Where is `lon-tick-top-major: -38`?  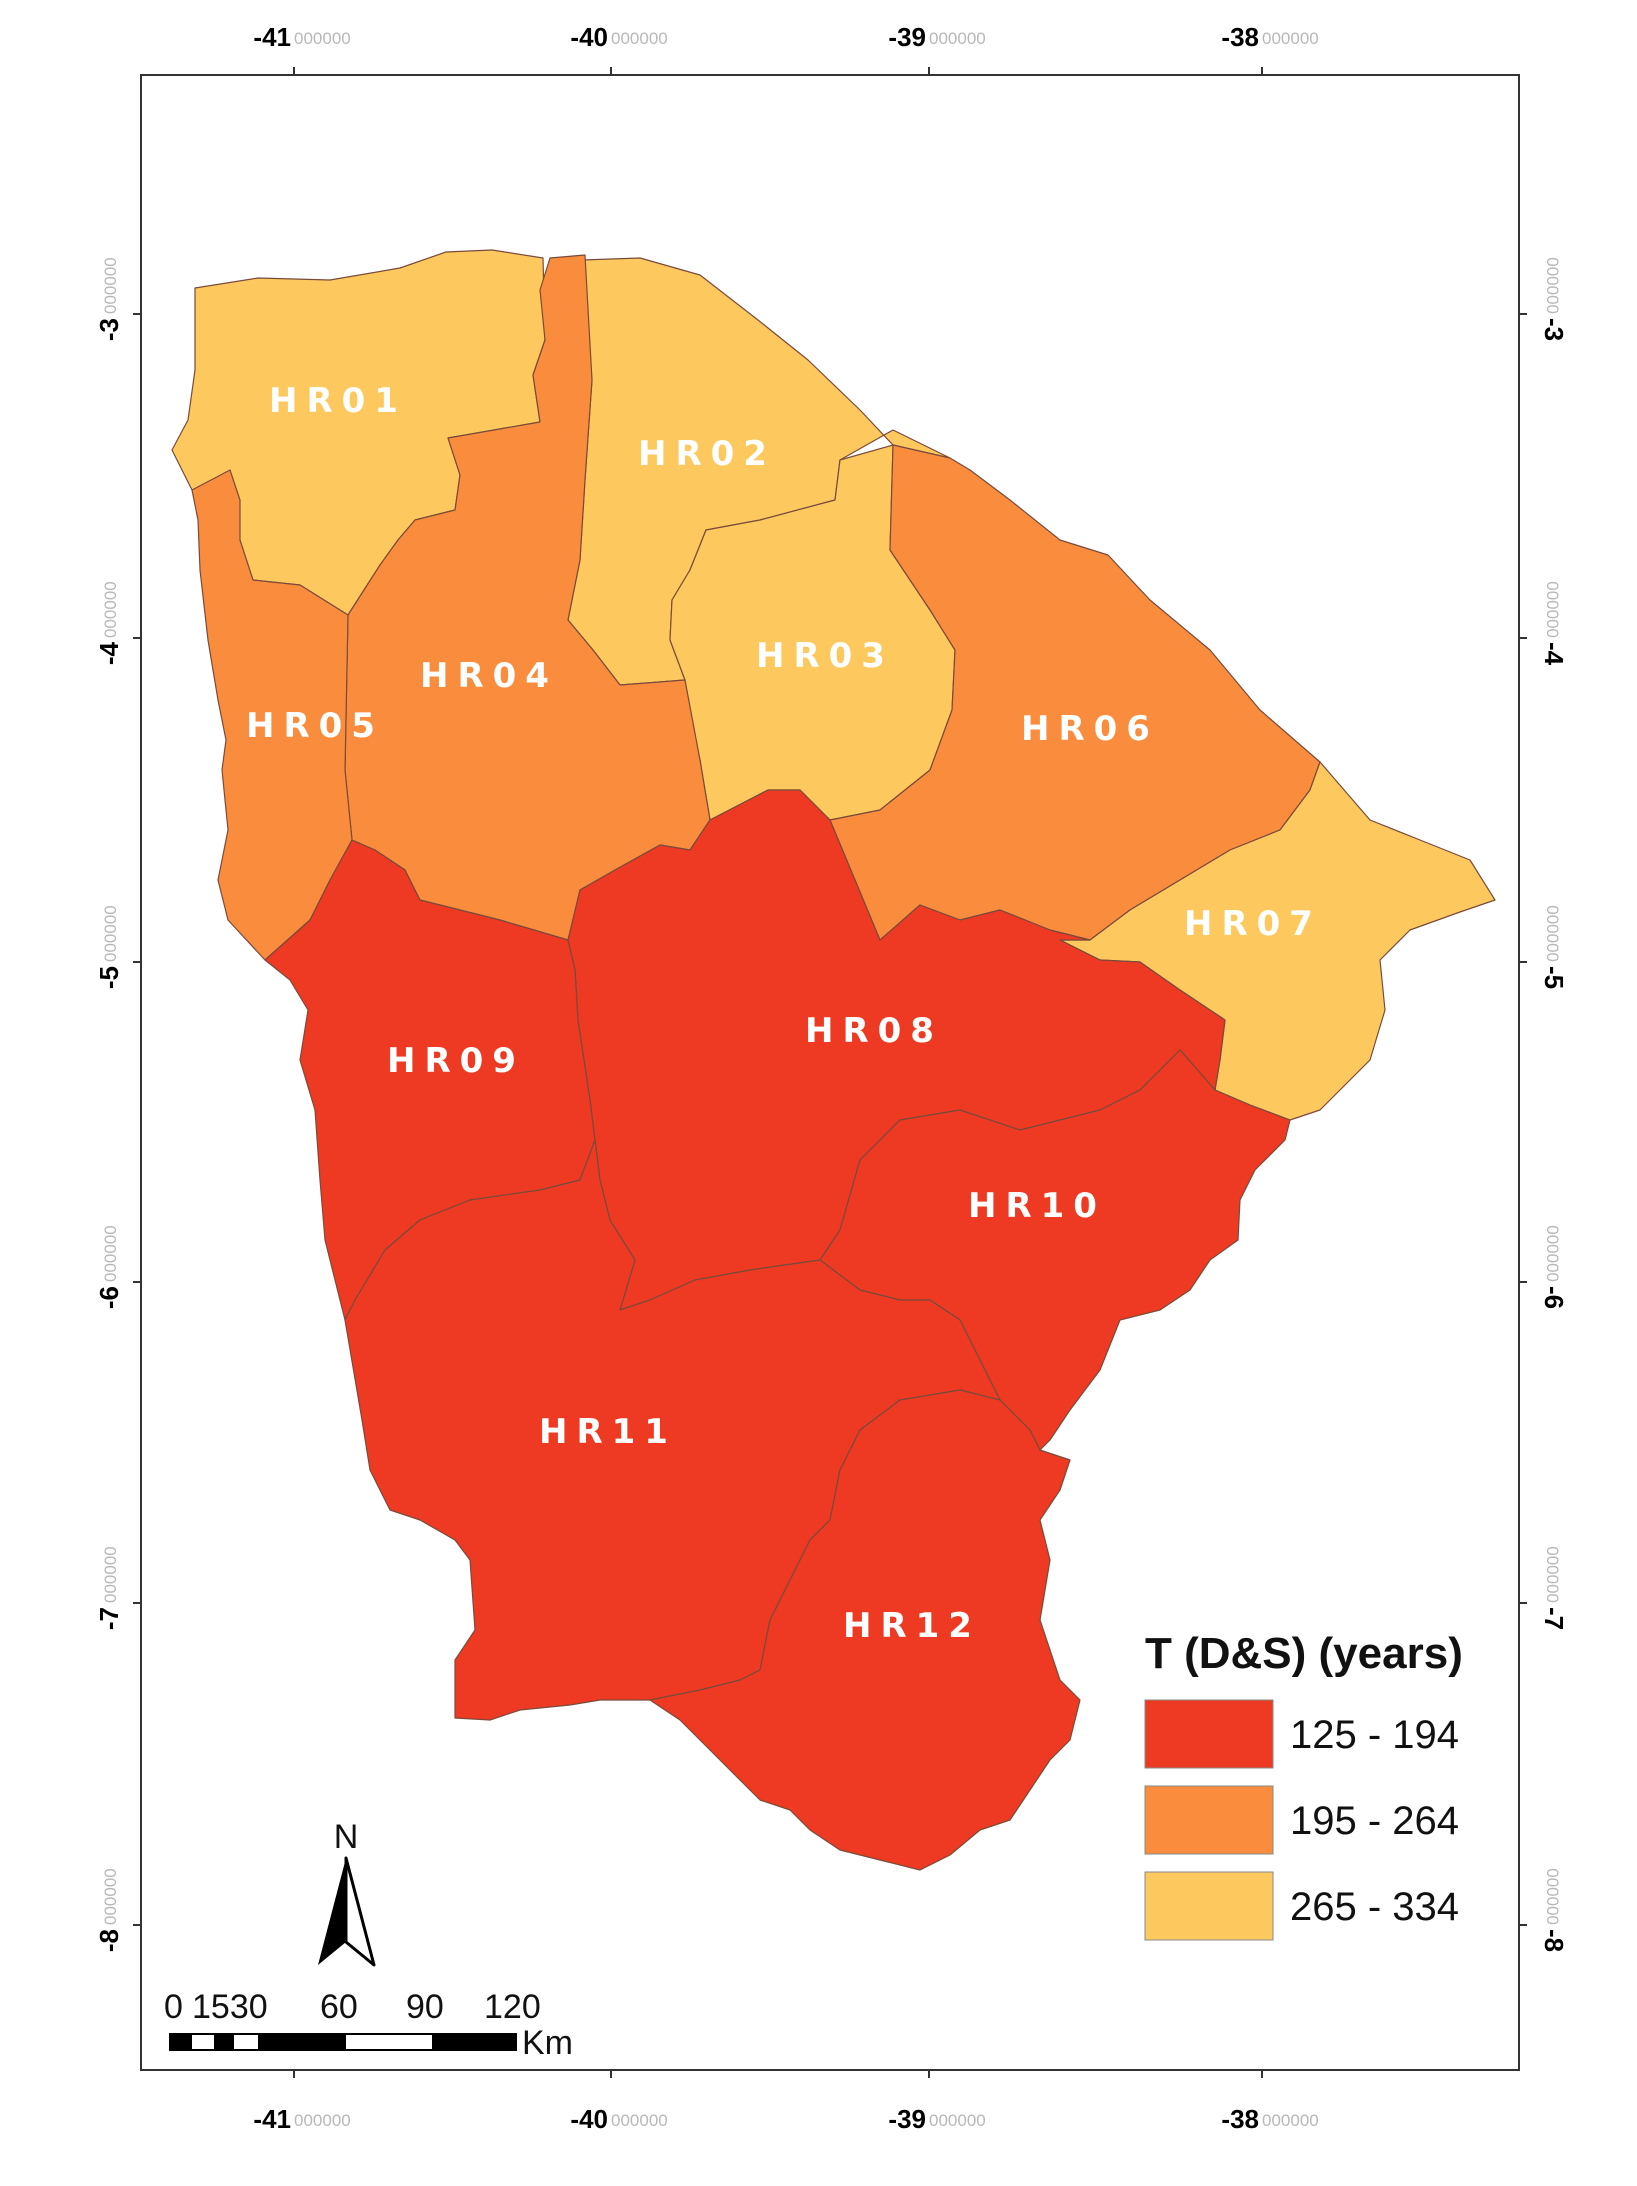
lon-tick-top-major: -38 is located at coordinates (1240, 37).